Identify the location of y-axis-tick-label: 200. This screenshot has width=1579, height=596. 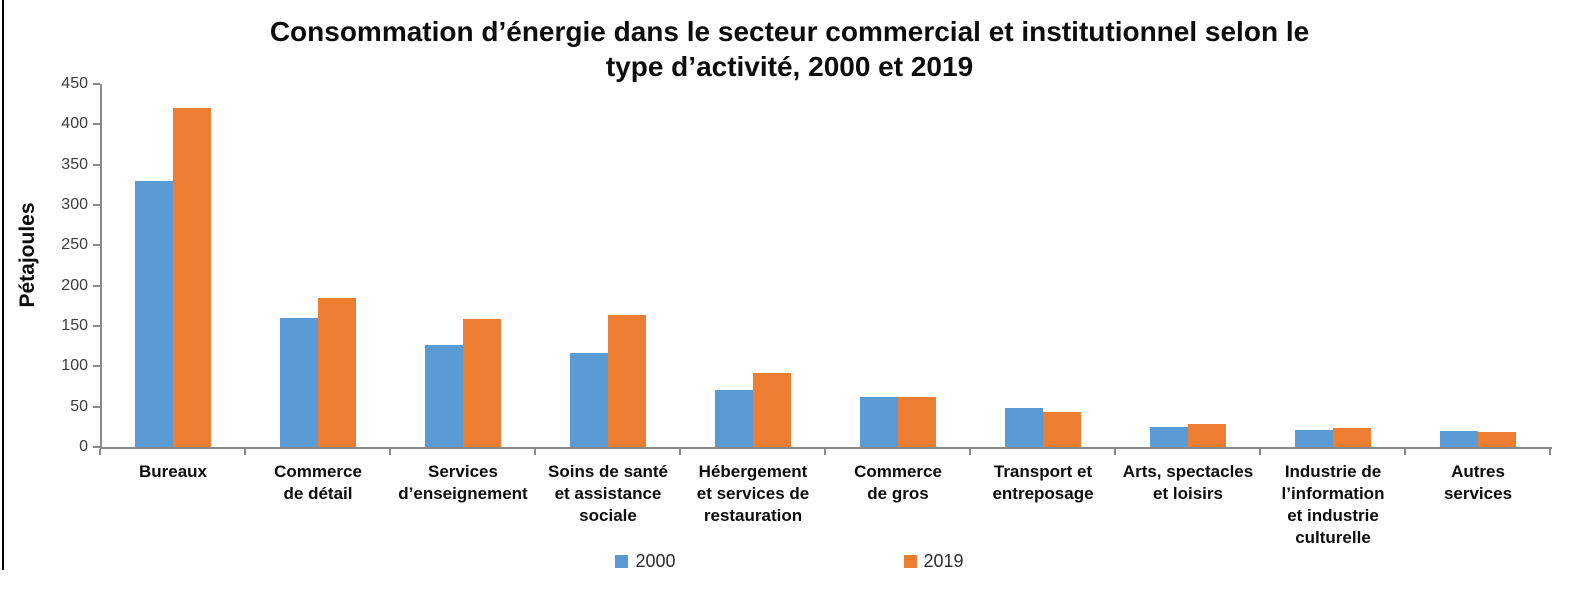
(74, 285).